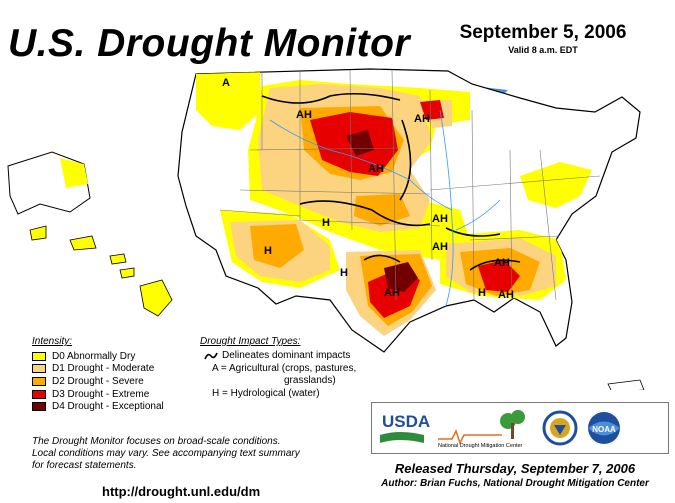 Image resolution: width=675 pixels, height=503 pixels. What do you see at coordinates (101, 394) in the screenshot?
I see `legend-label: D3 Drought - Extreme` at bounding box center [101, 394].